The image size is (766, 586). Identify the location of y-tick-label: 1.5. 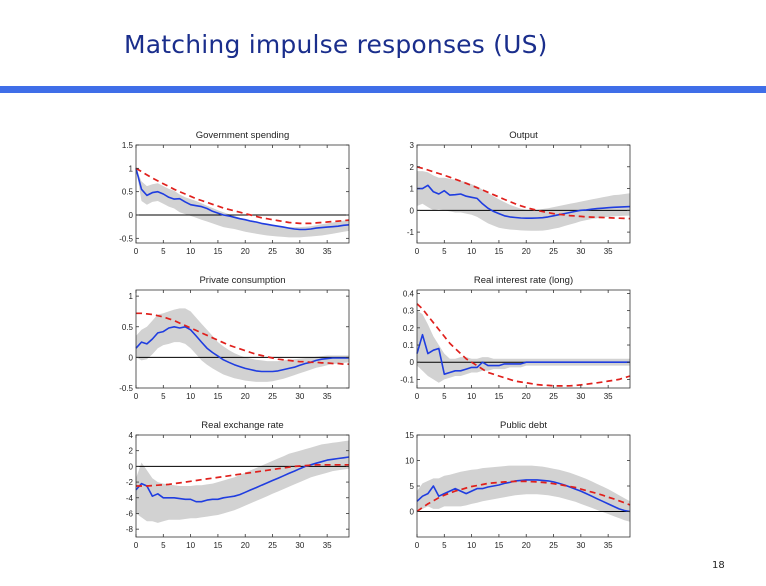
(128, 145).